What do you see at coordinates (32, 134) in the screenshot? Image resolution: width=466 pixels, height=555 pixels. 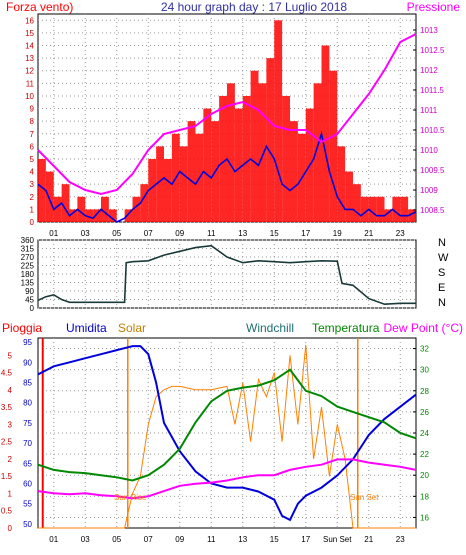 I see `wind-tick-label: 7` at bounding box center [32, 134].